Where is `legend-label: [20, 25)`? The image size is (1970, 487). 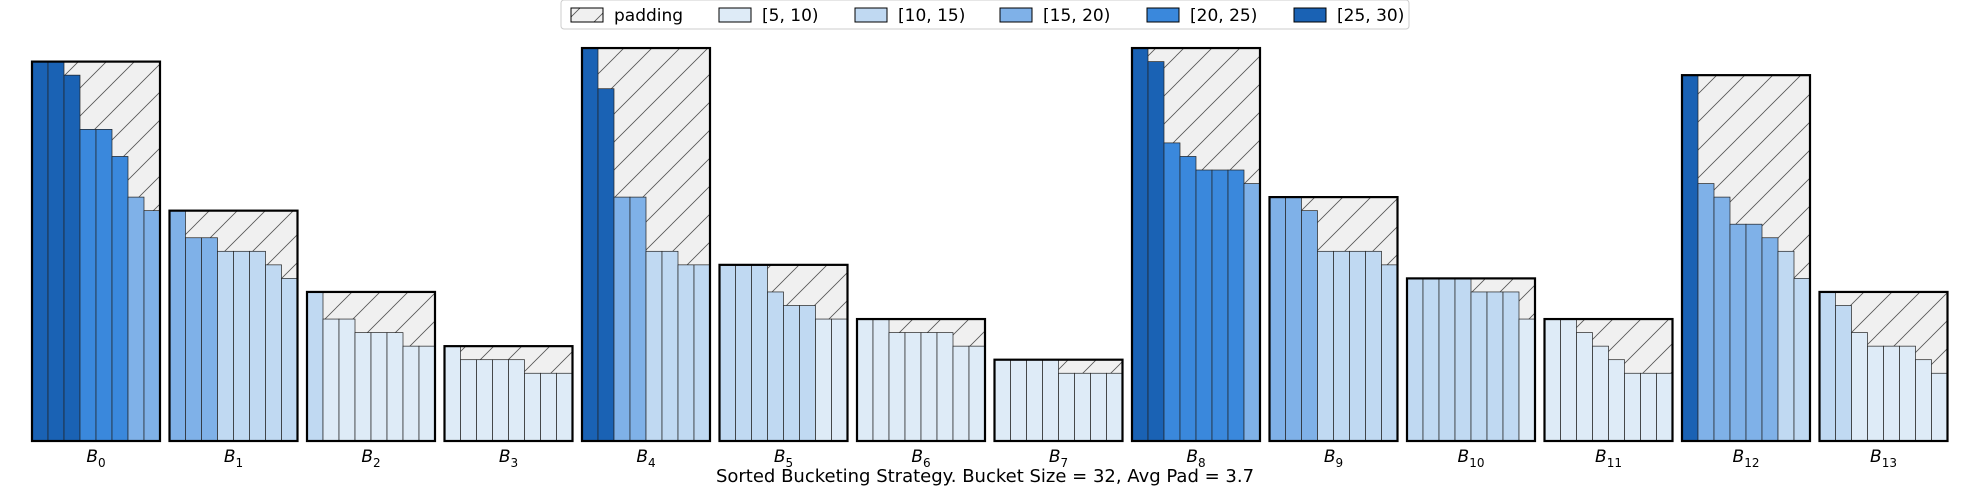 legend-label: [20, 25) is located at coordinates (1223, 16).